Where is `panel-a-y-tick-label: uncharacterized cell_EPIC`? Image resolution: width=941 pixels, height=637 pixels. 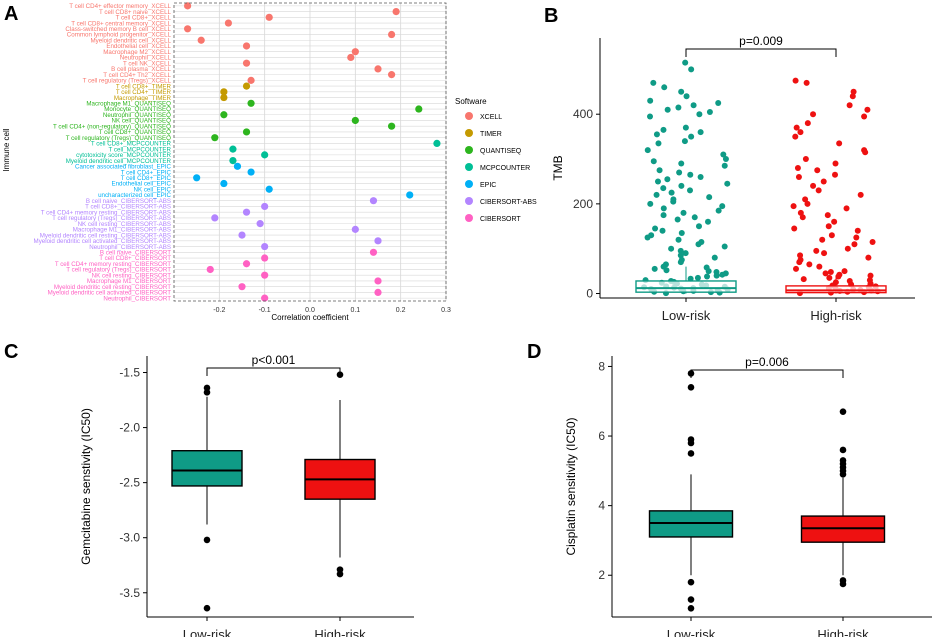 panel-a-y-tick-label: uncharacterized cell_EPIC is located at coordinates (134, 195).